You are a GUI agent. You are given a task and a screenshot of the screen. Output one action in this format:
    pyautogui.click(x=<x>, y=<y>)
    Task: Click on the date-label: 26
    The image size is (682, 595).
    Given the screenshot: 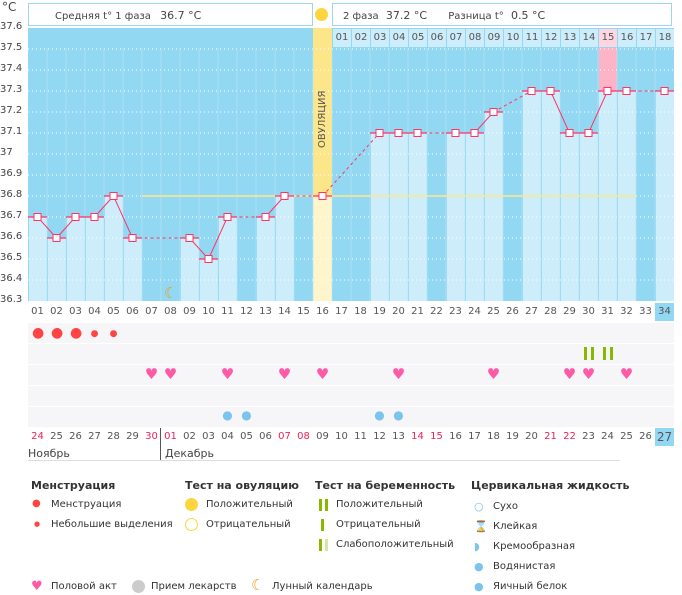 What is the action you would take?
    pyautogui.click(x=645, y=436)
    